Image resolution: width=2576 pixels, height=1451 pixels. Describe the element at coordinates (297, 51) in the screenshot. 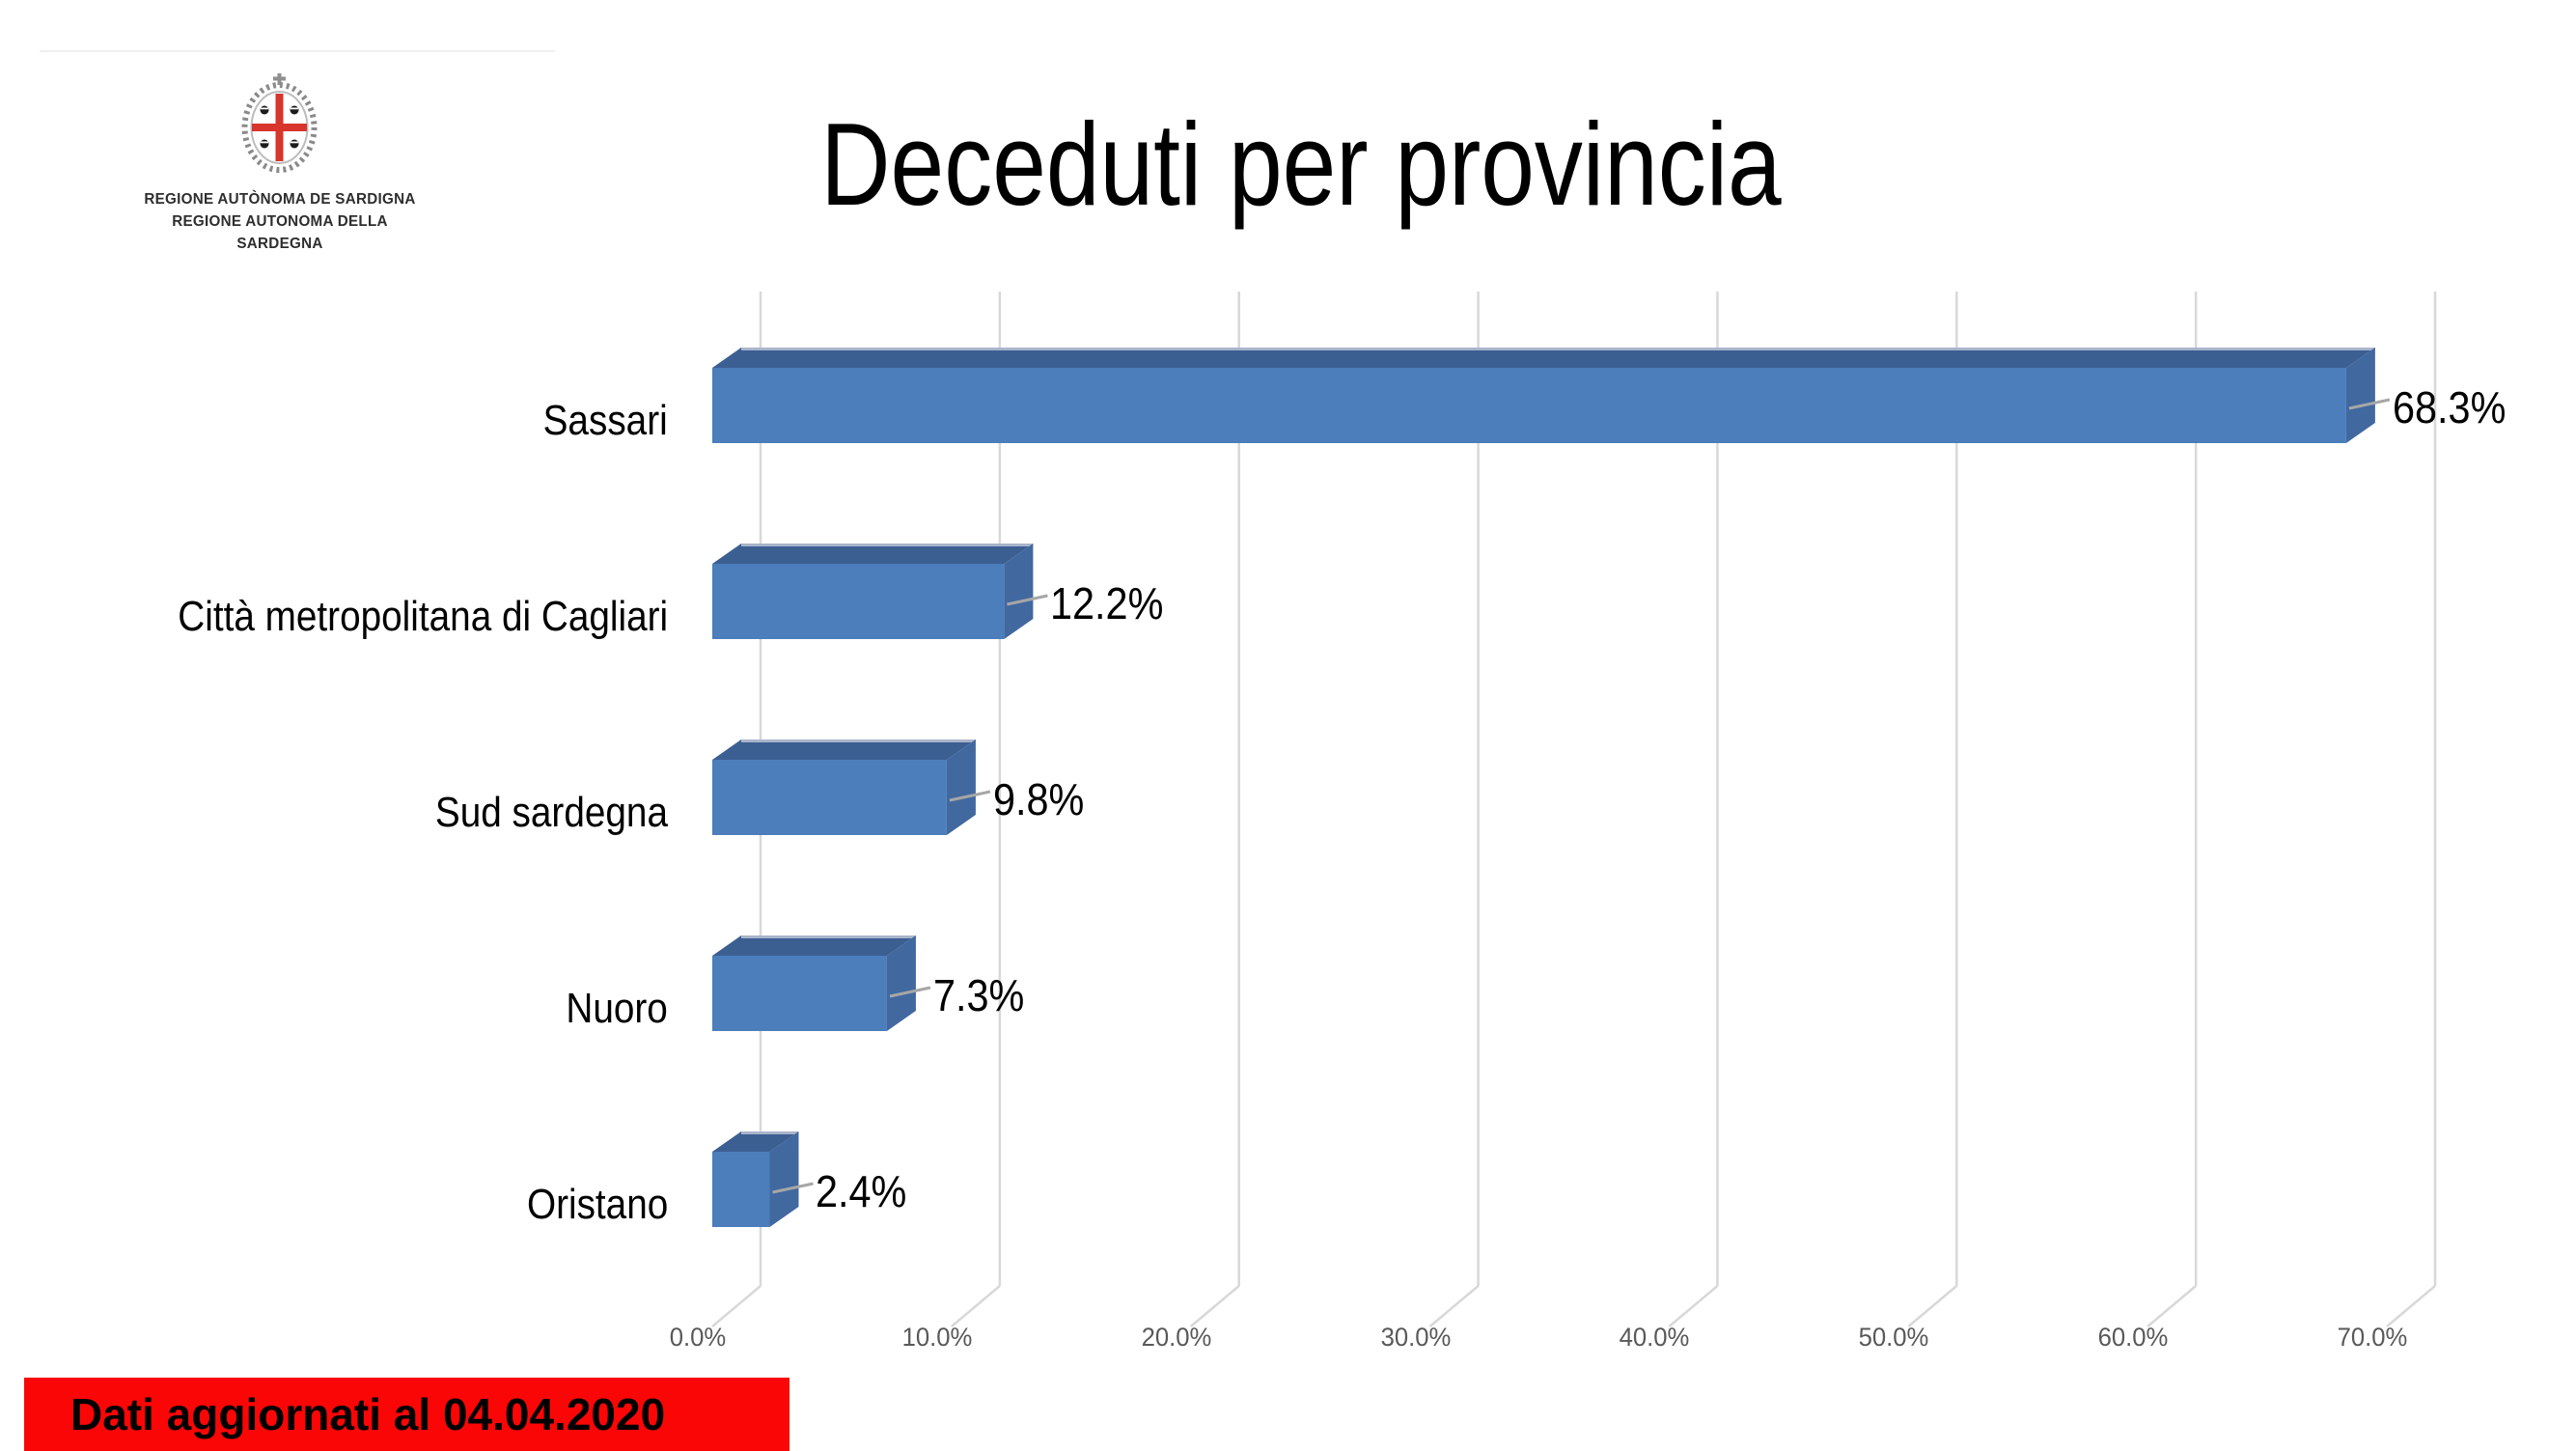

I see `decorative-line` at that location.